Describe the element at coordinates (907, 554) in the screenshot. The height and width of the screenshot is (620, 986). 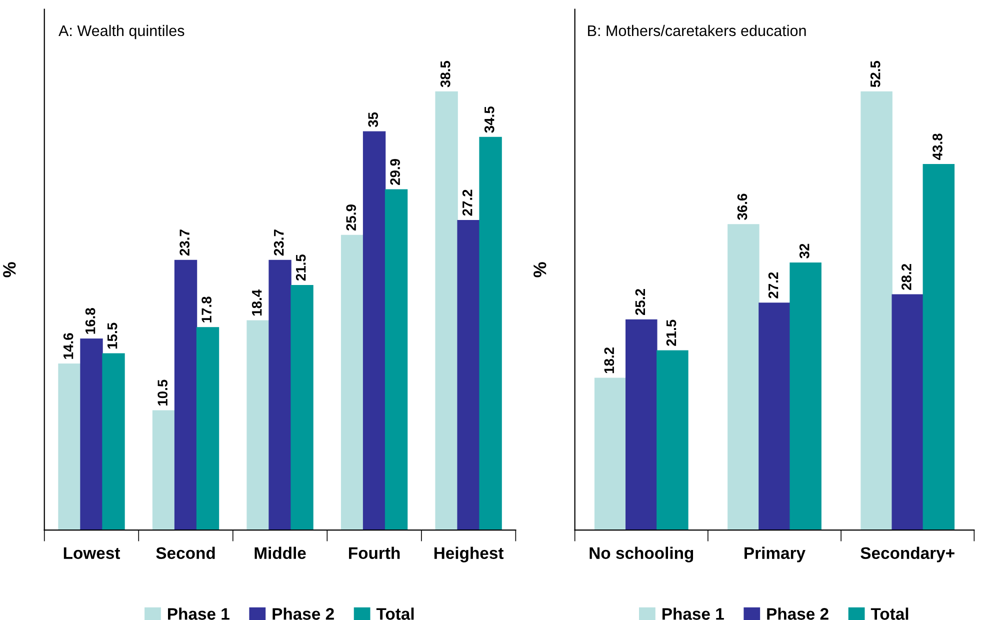
I see `x-tick-label: Secondary+` at that location.